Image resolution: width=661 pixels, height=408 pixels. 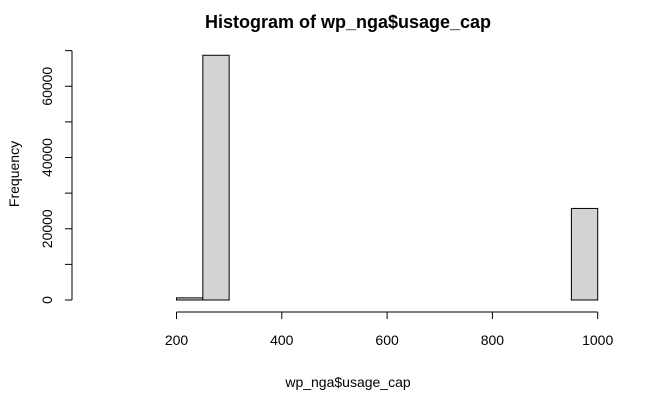 I want to click on chart-title: Histogram of wp_nga$usage_cap, so click(x=348, y=22).